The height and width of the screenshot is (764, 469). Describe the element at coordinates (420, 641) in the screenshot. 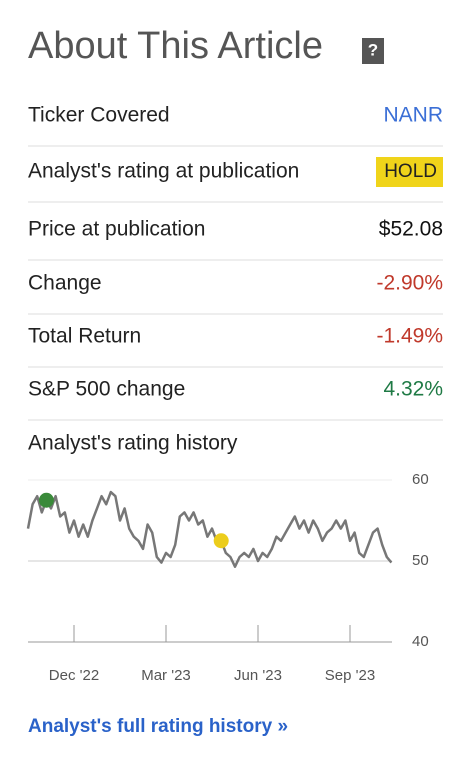

I see `y-tick-label: 40` at that location.